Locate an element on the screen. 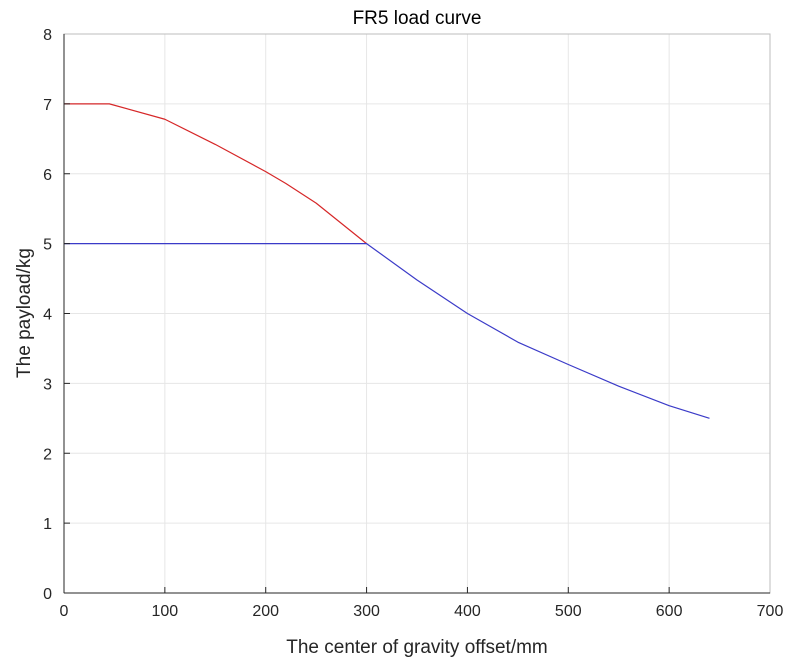  x-tick-label: 0 is located at coordinates (64, 611).